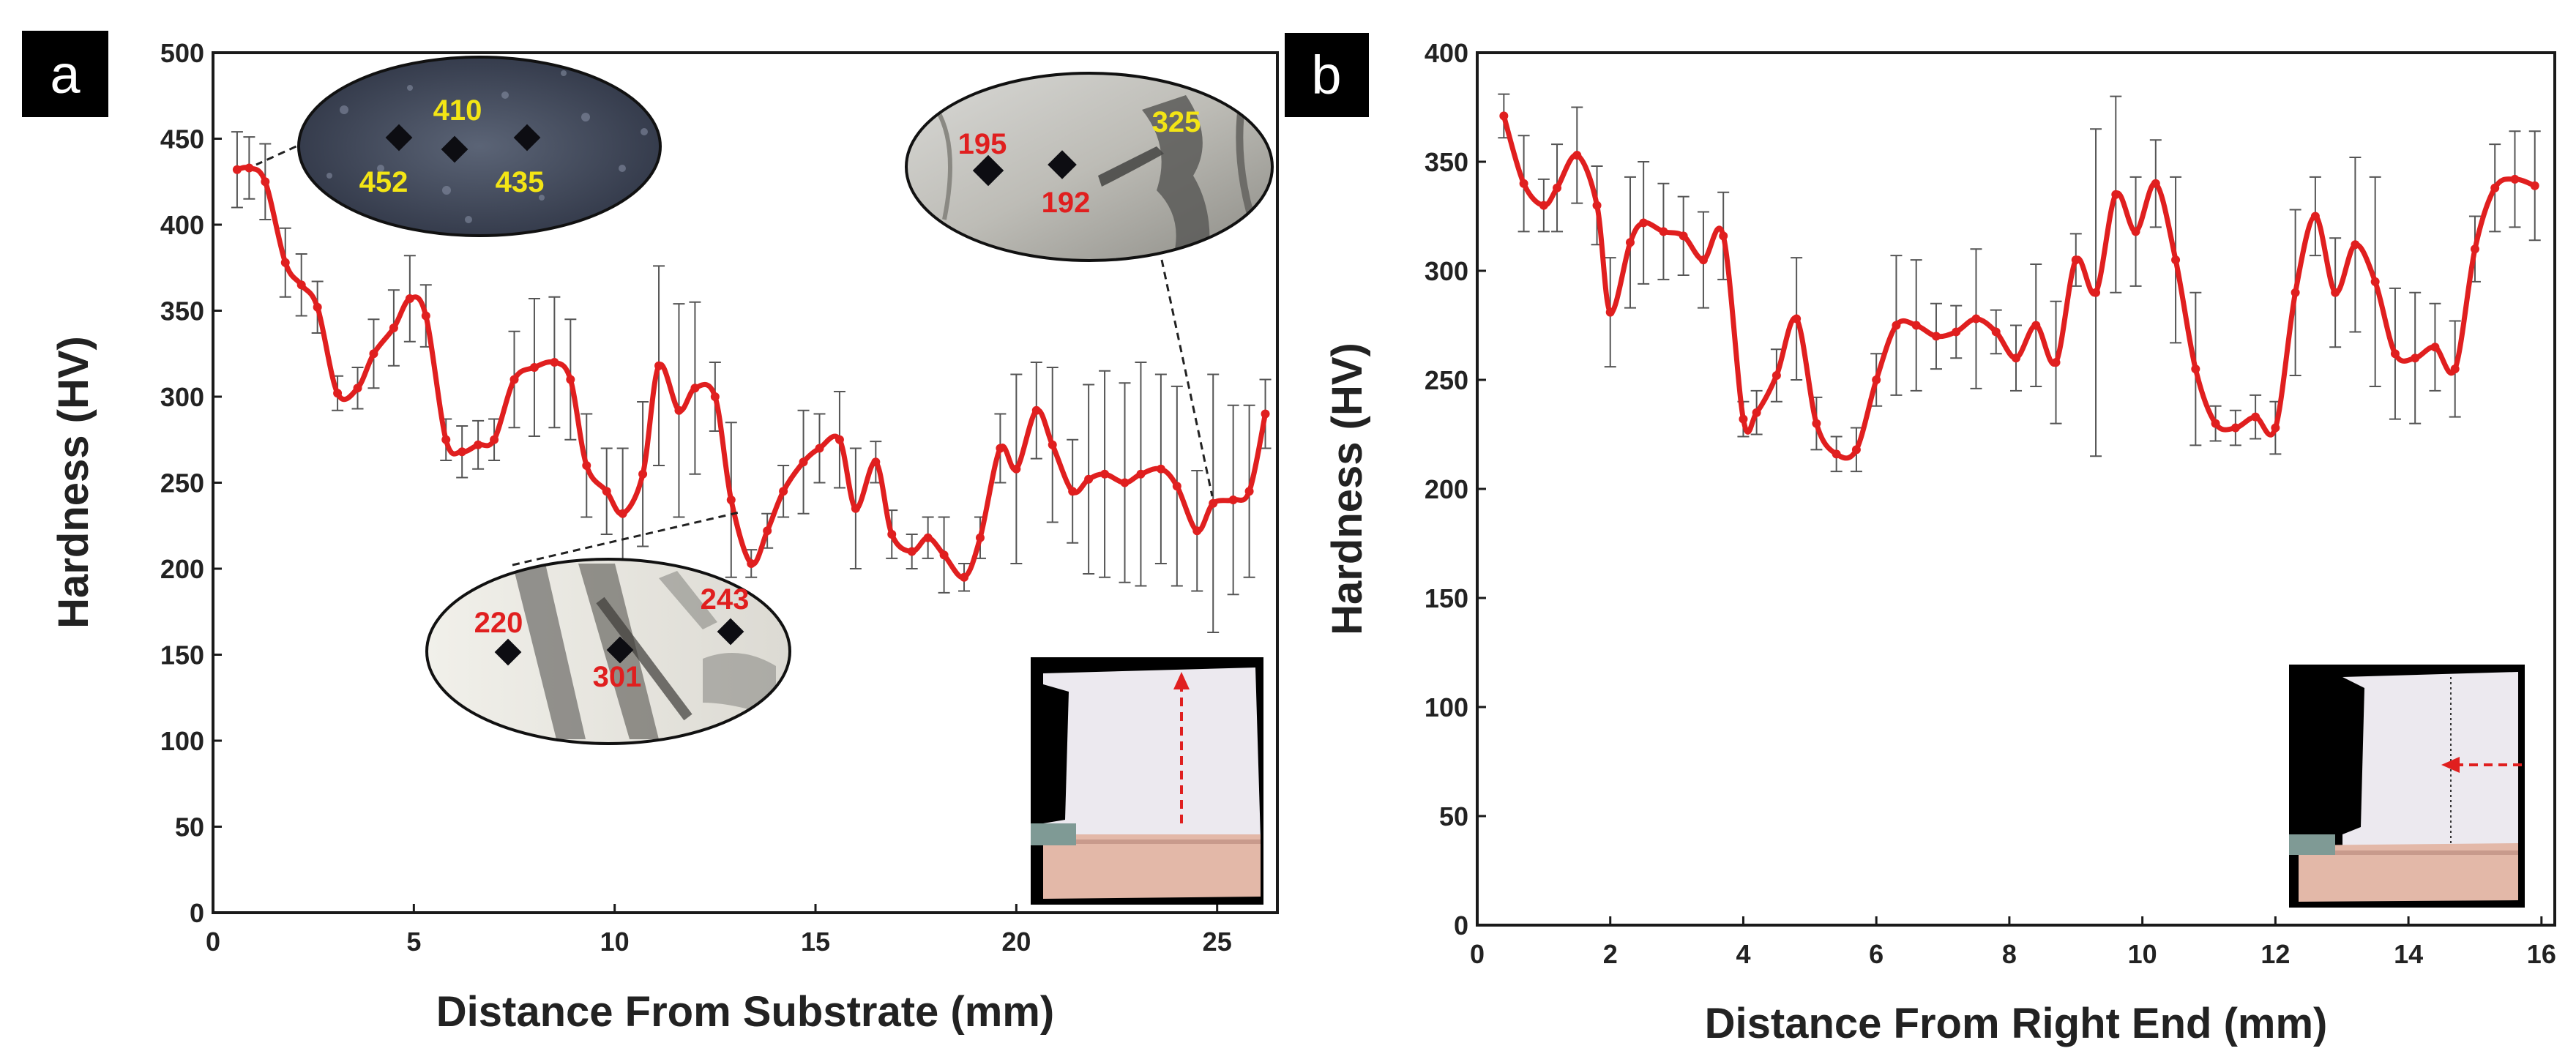 The image size is (2576, 1062). Describe the element at coordinates (1453, 816) in the screenshot. I see `b-y-tick-label: 50` at that location.